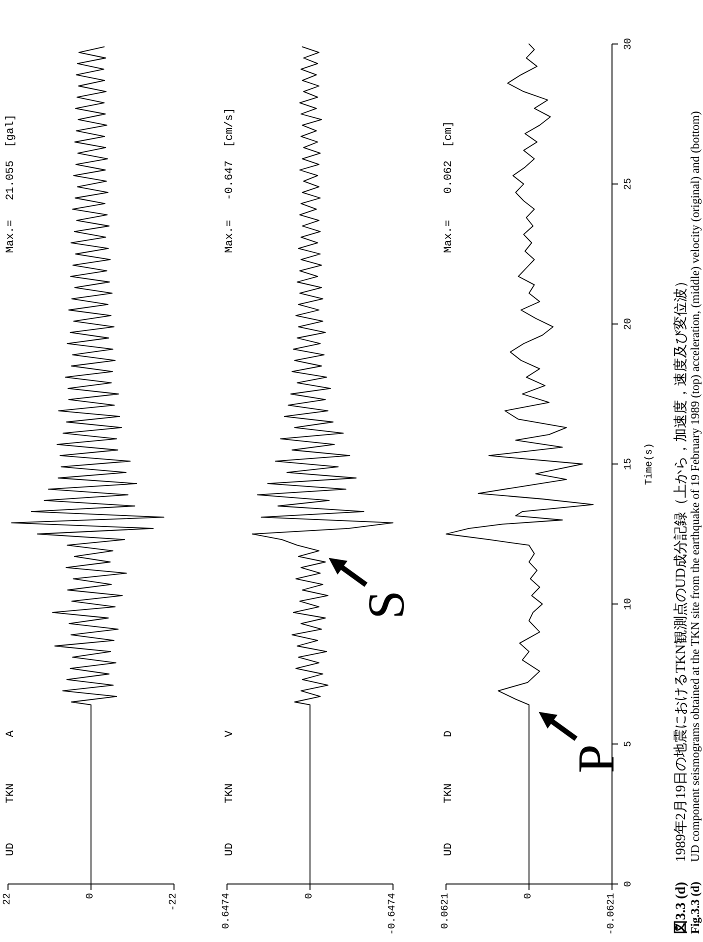 The image size is (703, 942). What do you see at coordinates (695, 486) in the screenshot?
I see `text: UD component seismograms obtained at the TKN site from the earthquake of 19 February 1989 (top) acceleration, (middle) velocity (original) and (bottom)` at bounding box center [695, 486].